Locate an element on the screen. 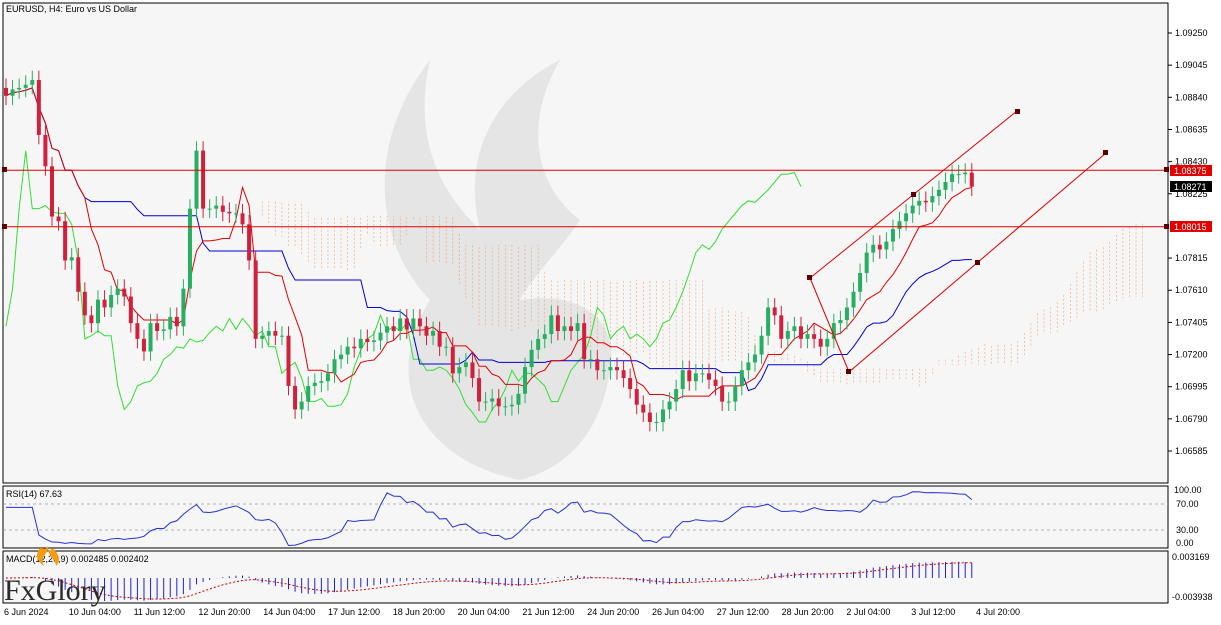 The height and width of the screenshot is (625, 1221). price-tick-label: 1.09045 is located at coordinates (1191, 65).